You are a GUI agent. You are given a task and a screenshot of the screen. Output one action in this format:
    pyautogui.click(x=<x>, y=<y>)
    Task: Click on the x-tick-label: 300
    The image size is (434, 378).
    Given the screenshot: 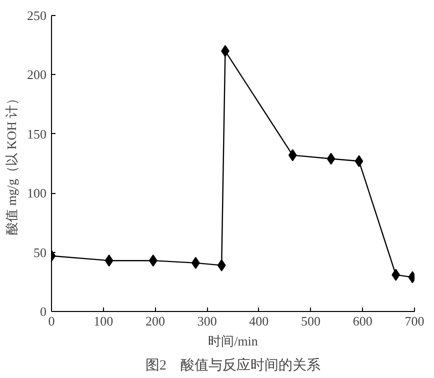 What is the action you would take?
    pyautogui.click(x=207, y=321)
    